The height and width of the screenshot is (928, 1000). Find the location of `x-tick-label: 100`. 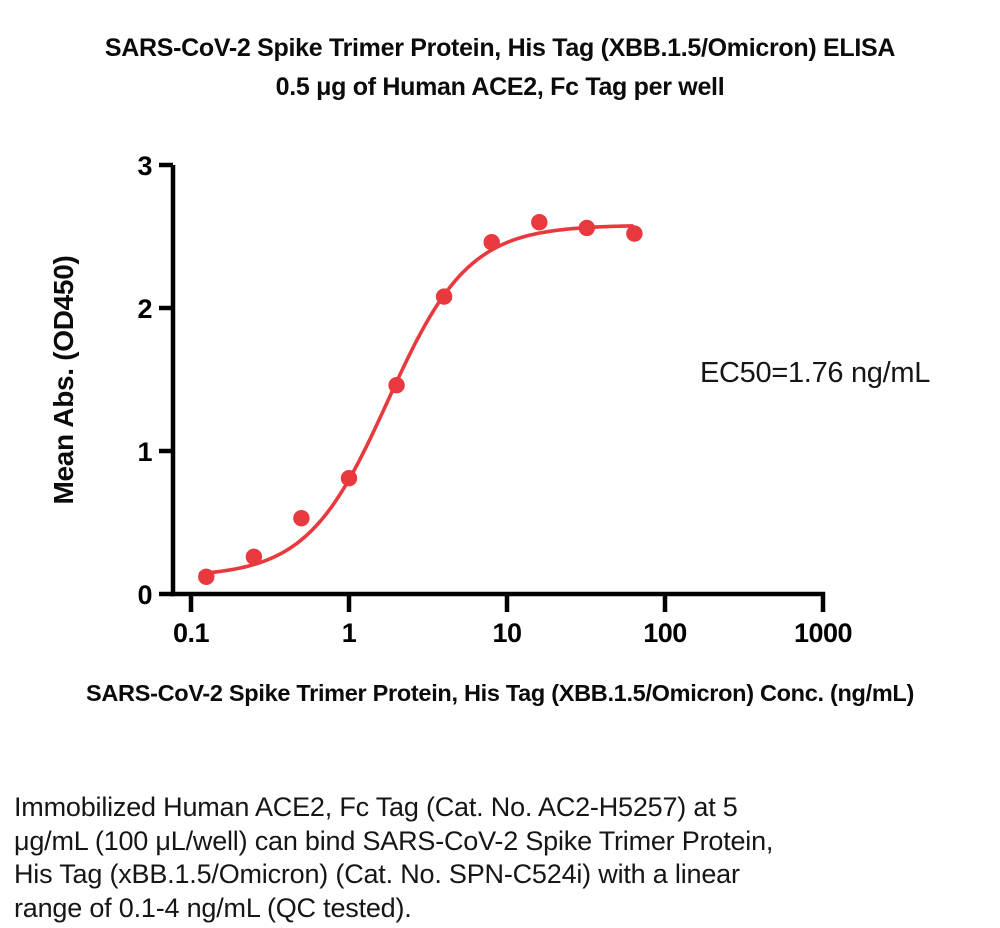

x-tick-label: 100 is located at coordinates (665, 633).